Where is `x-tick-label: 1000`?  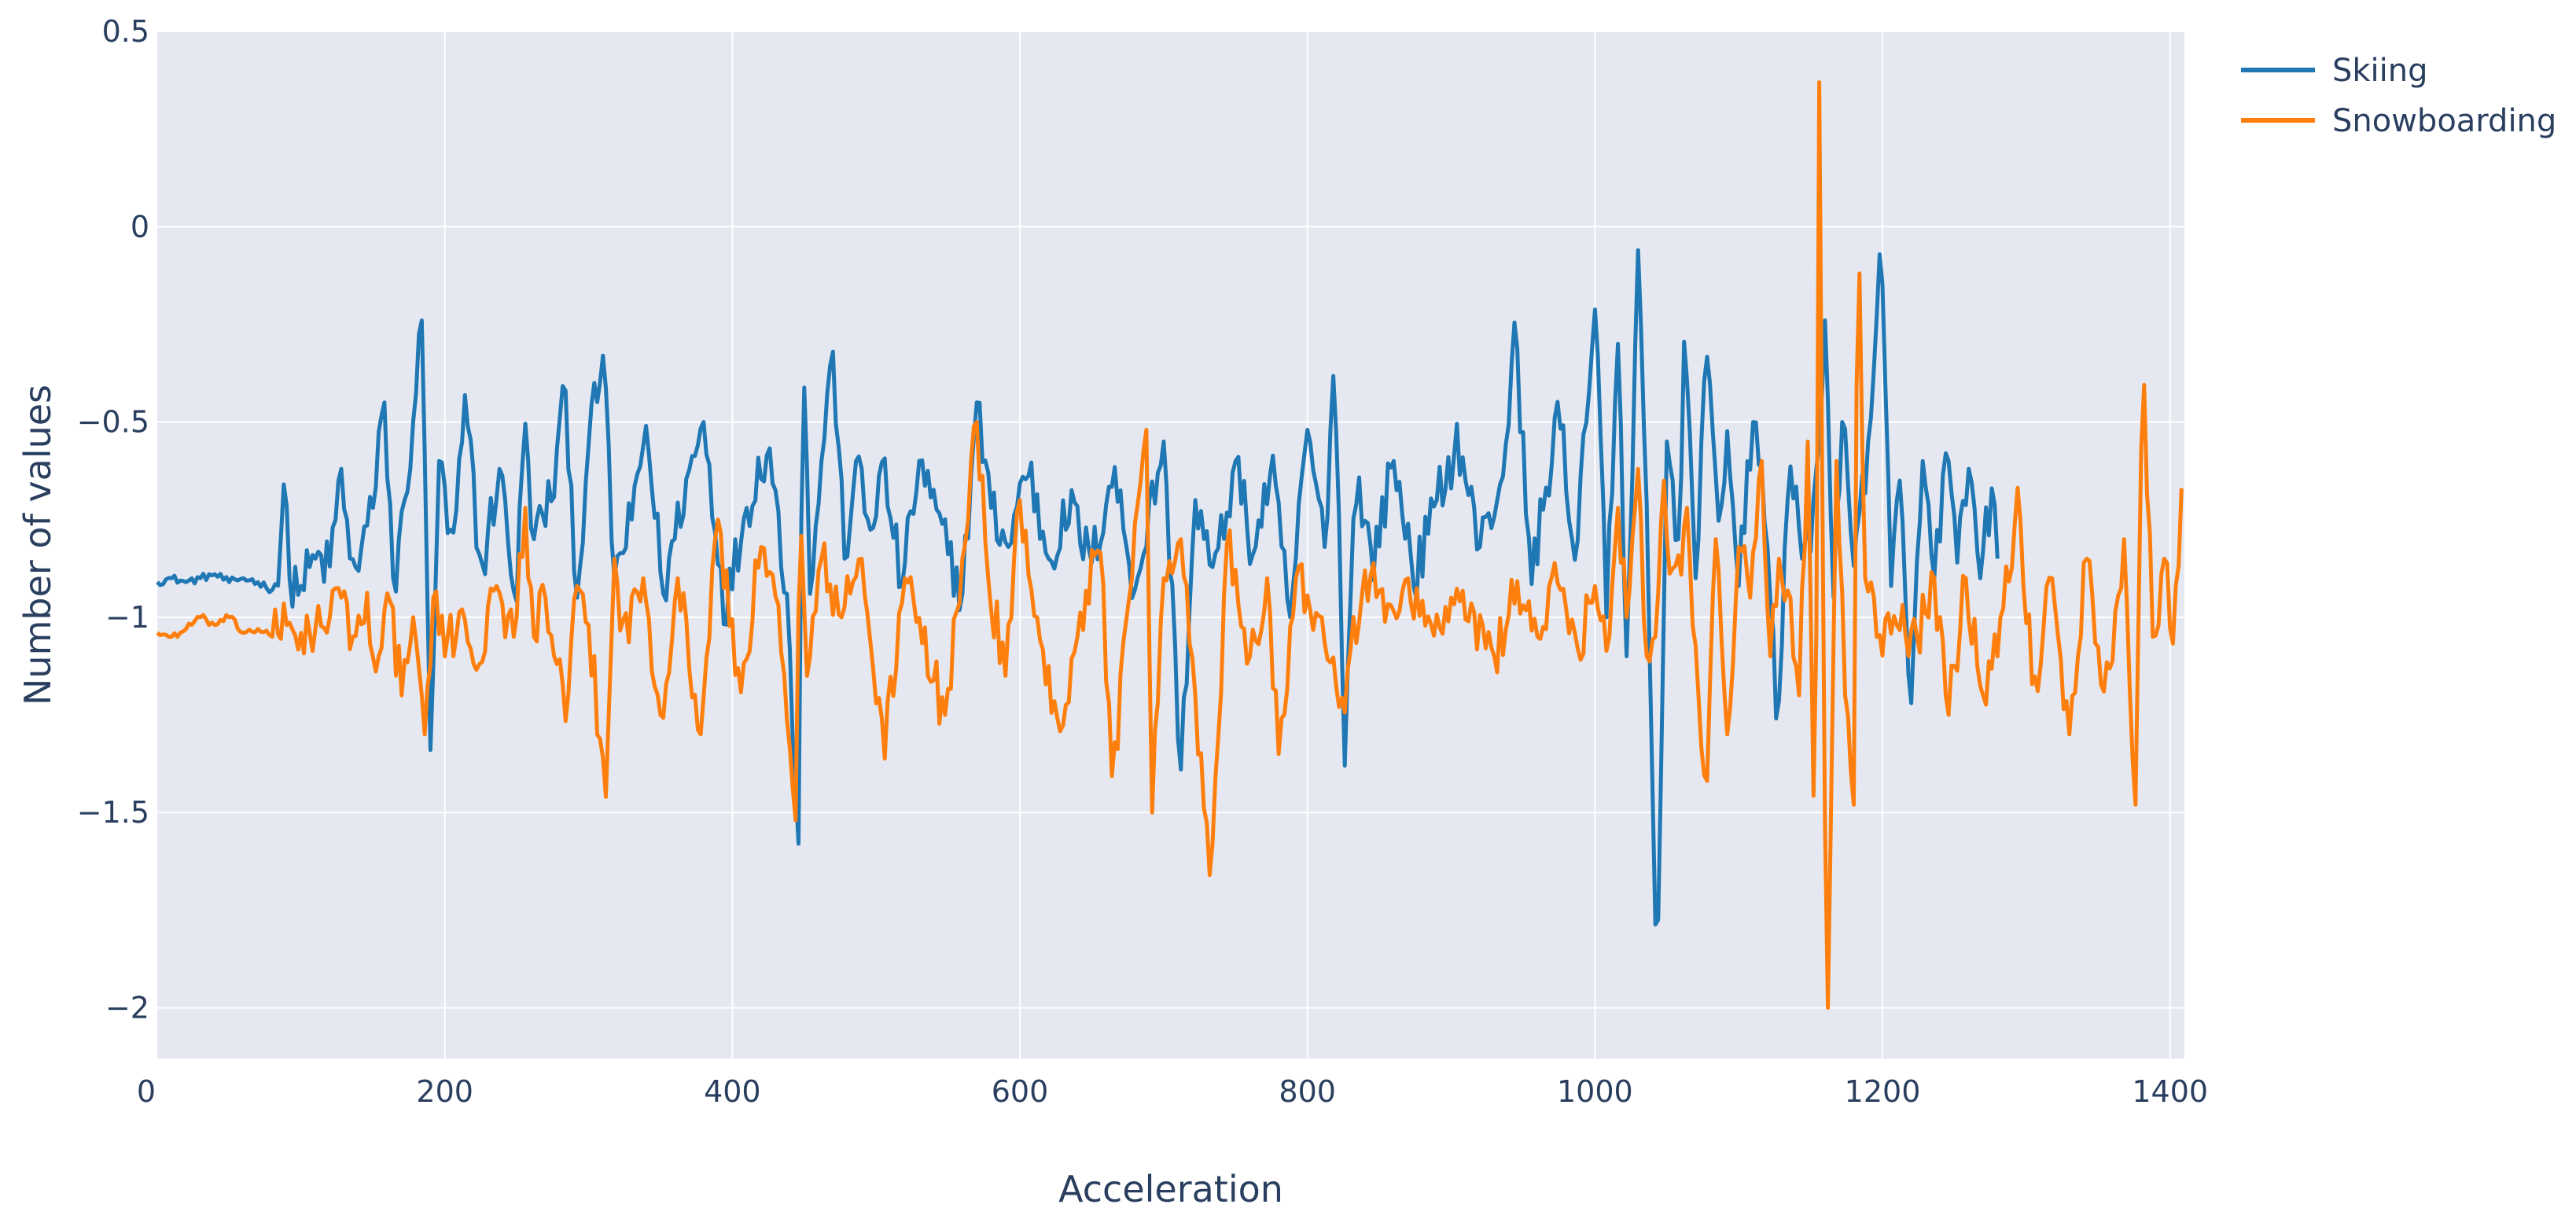 x-tick-label: 1000 is located at coordinates (1595, 1091).